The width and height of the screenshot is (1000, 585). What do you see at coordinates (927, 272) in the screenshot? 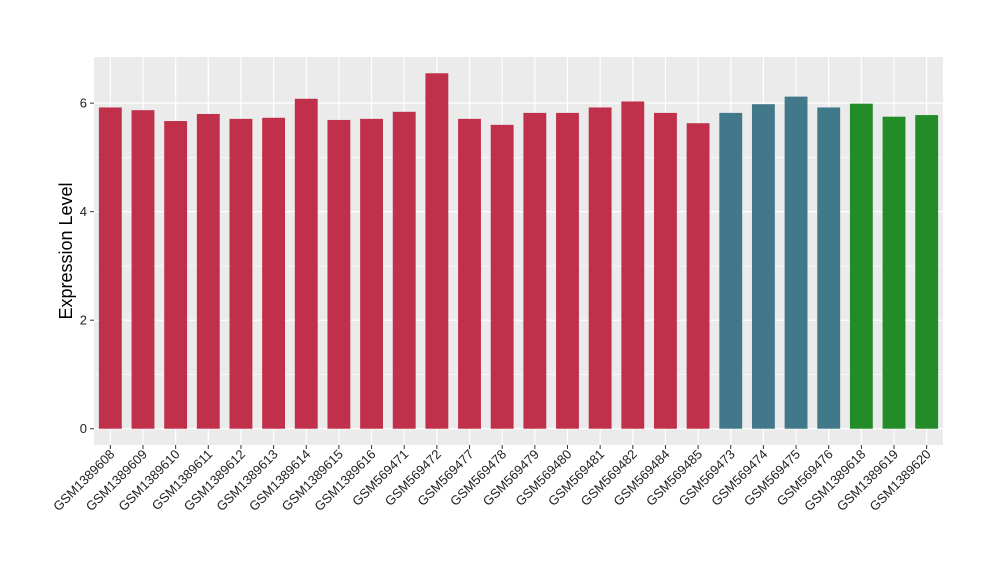
I see `bar-GSM1389620` at bounding box center [927, 272].